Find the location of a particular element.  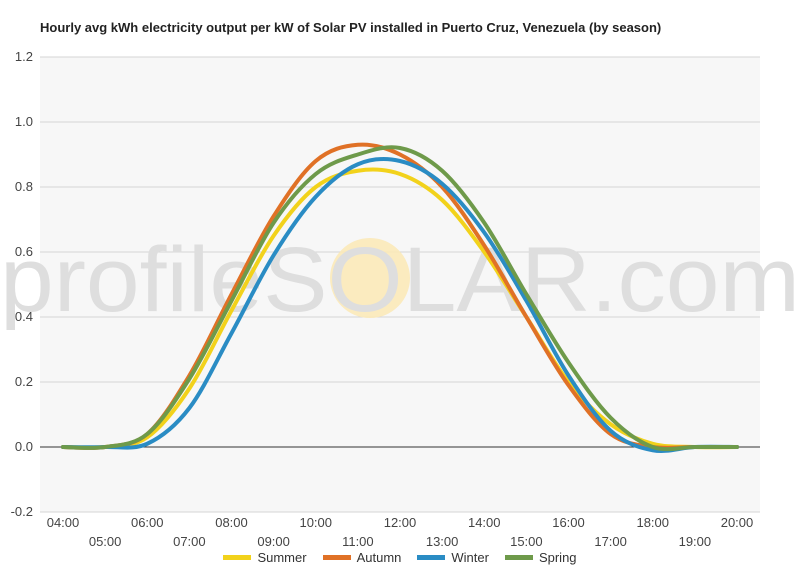

y-tick-label: -0.2 is located at coordinates (22, 511).